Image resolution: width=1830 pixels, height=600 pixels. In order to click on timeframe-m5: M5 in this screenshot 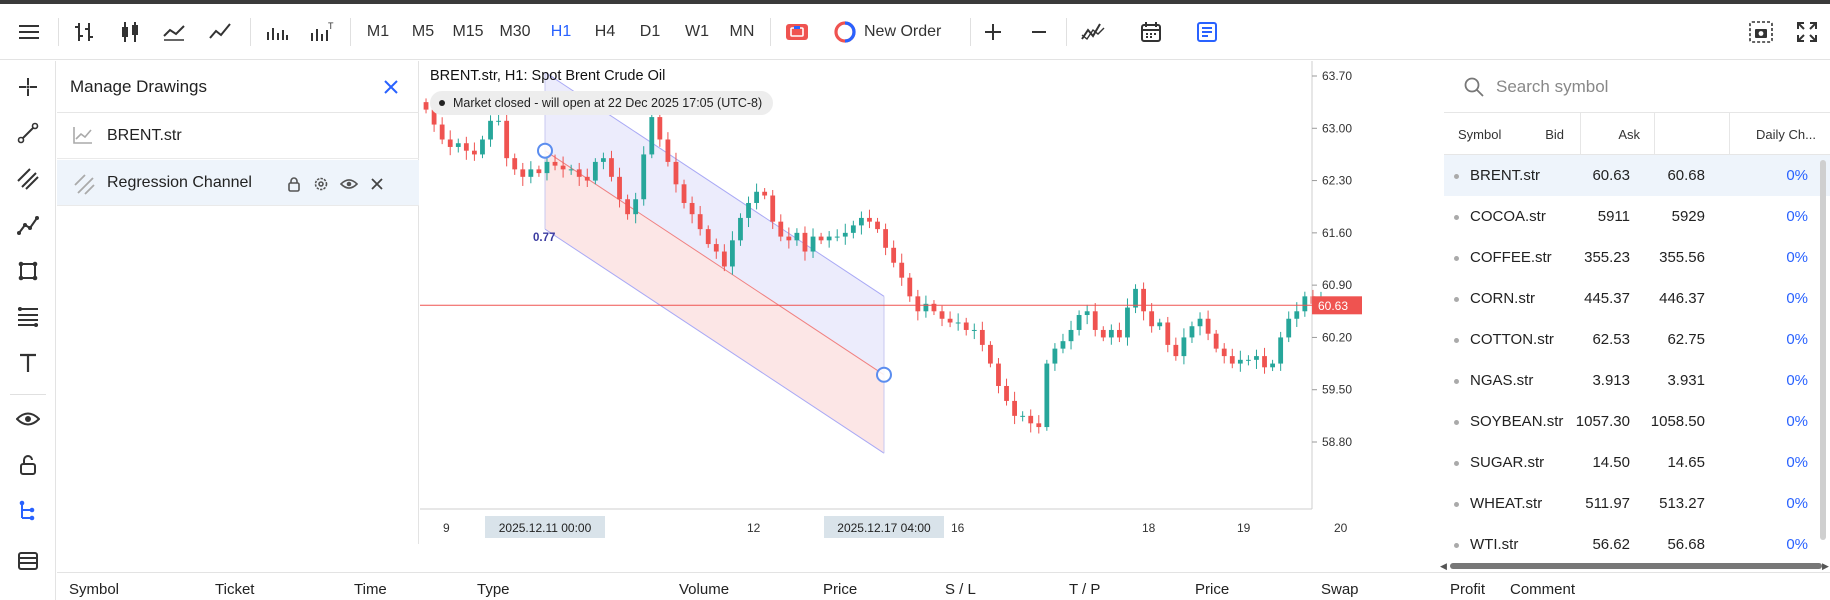, I will do `click(423, 31)`.